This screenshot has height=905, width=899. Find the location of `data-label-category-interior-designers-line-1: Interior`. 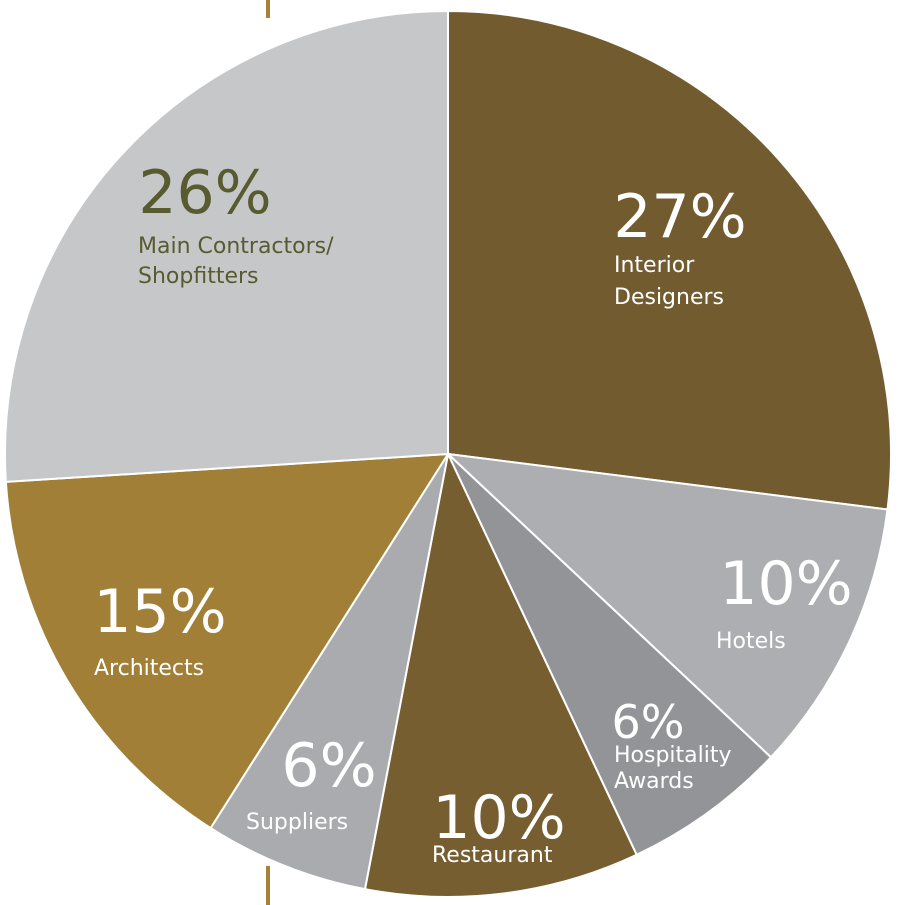

data-label-category-interior-designers-line-1: Interior is located at coordinates (654, 265).